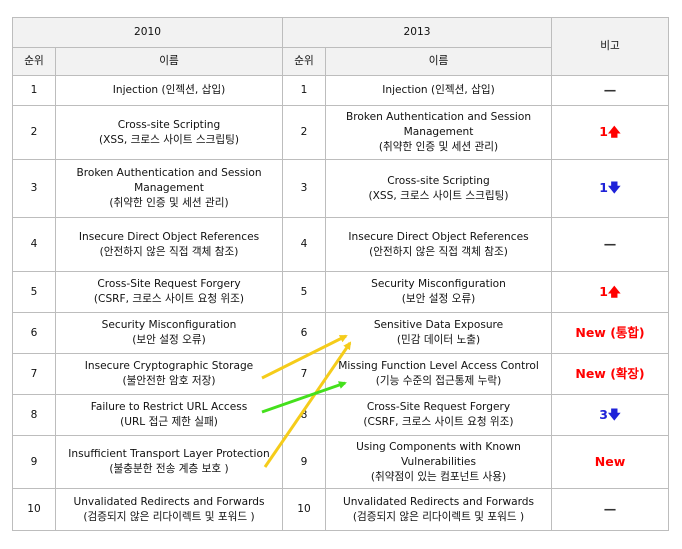 Image resolution: width=682 pixels, height=549 pixels. I want to click on rank-2010: 9, so click(34, 462).